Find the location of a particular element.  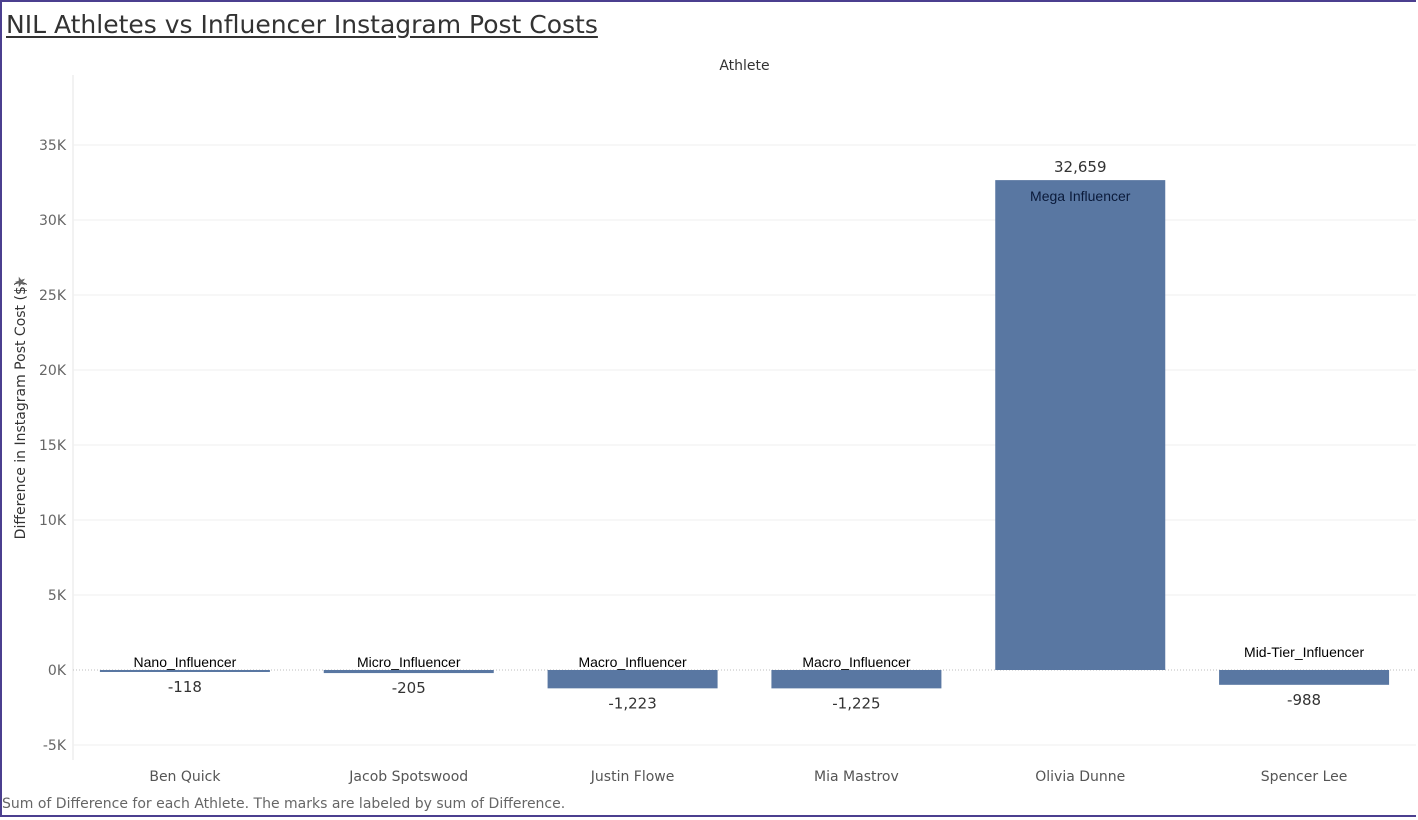

y-tick-label: 30K is located at coordinates (53, 221).